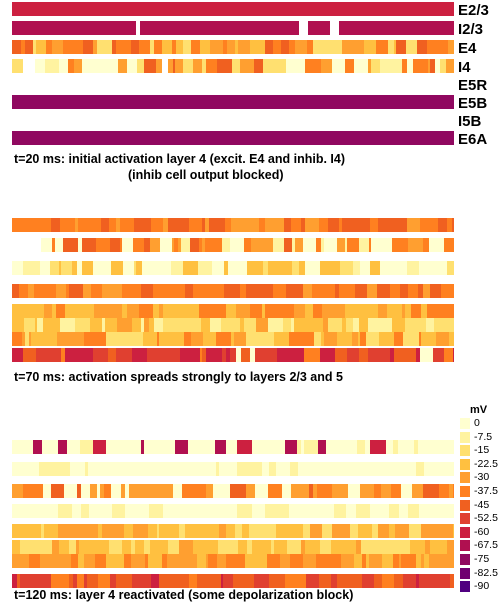 This screenshot has height=608, width=500. What do you see at coordinates (465, 559) in the screenshot?
I see `colorbar-swatch` at bounding box center [465, 559].